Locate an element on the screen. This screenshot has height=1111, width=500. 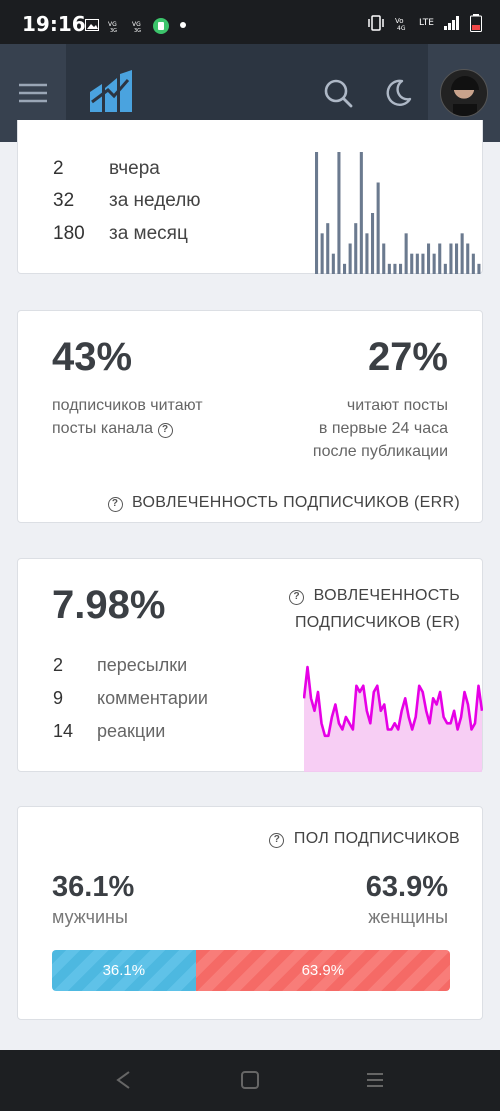
battery-icon is located at coordinates (476, 23).